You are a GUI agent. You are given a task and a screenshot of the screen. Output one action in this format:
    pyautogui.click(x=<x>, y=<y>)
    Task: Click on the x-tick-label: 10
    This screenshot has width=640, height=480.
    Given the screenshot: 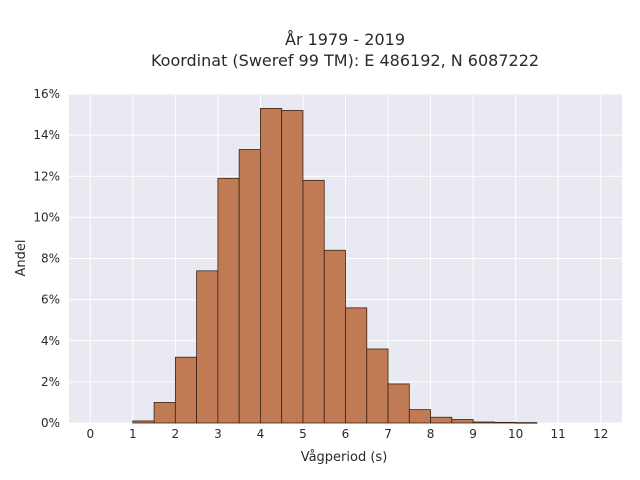 What is the action you would take?
    pyautogui.click(x=515, y=434)
    